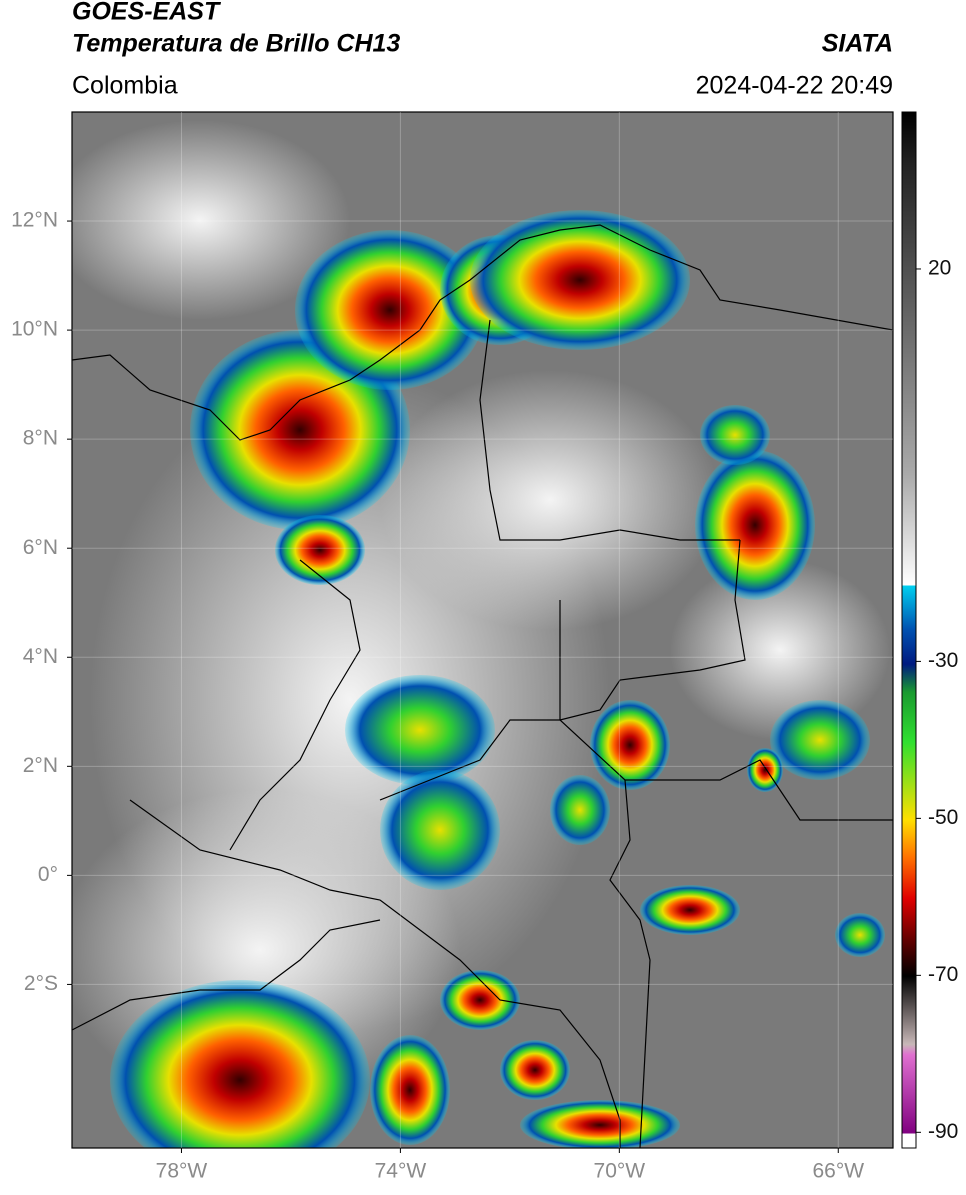 Image resolution: width=966 pixels, height=1195 pixels. Describe the element at coordinates (40, 547) in the screenshot. I see `y-tick-label: 6°N` at that location.